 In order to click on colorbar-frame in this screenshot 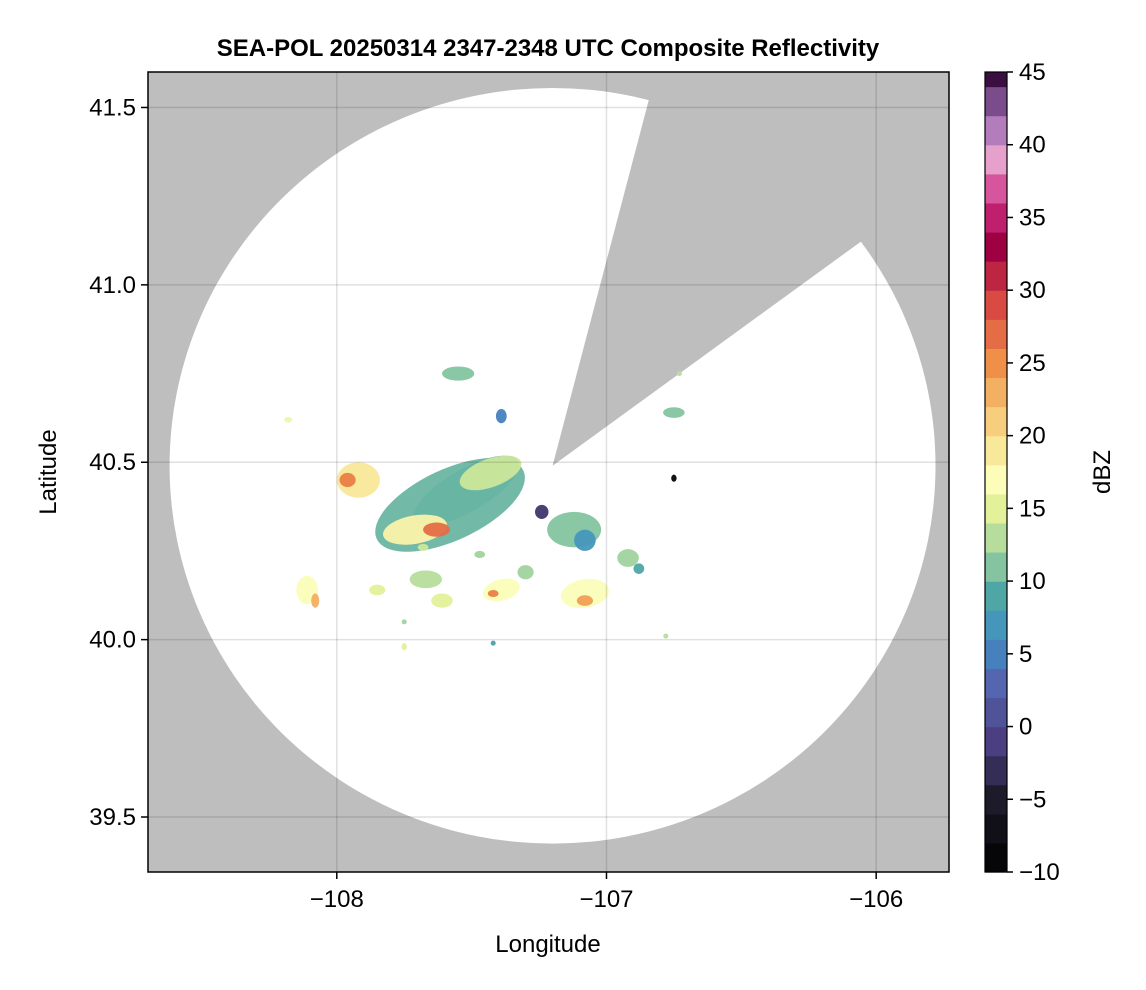, I will do `click(996, 472)`.